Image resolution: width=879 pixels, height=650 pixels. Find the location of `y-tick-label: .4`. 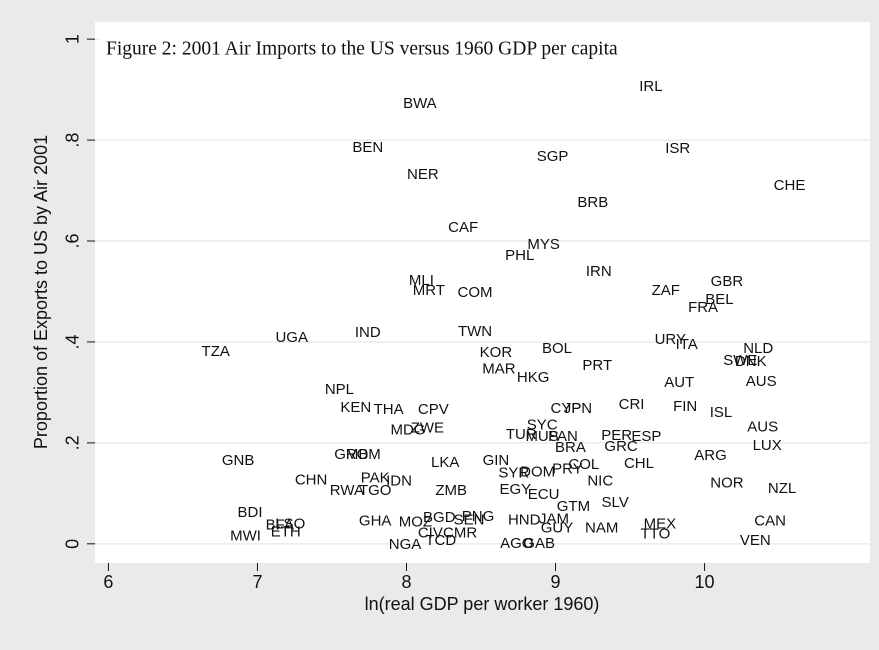

y-tick-label: .4 is located at coordinates (73, 341).